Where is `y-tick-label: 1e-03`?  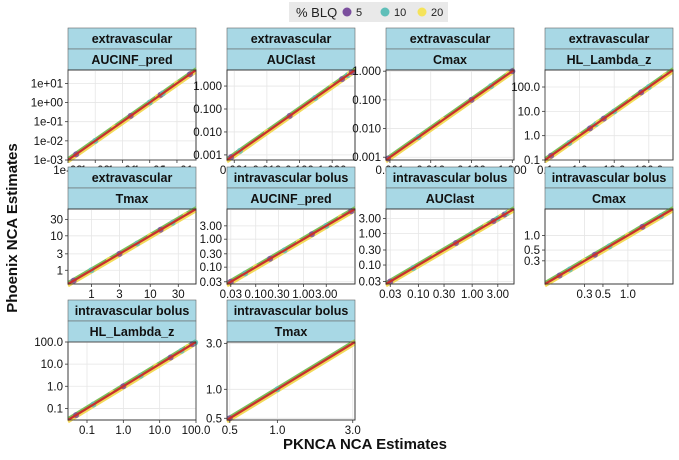
y-tick-label: 1e-03 is located at coordinates (48, 161).